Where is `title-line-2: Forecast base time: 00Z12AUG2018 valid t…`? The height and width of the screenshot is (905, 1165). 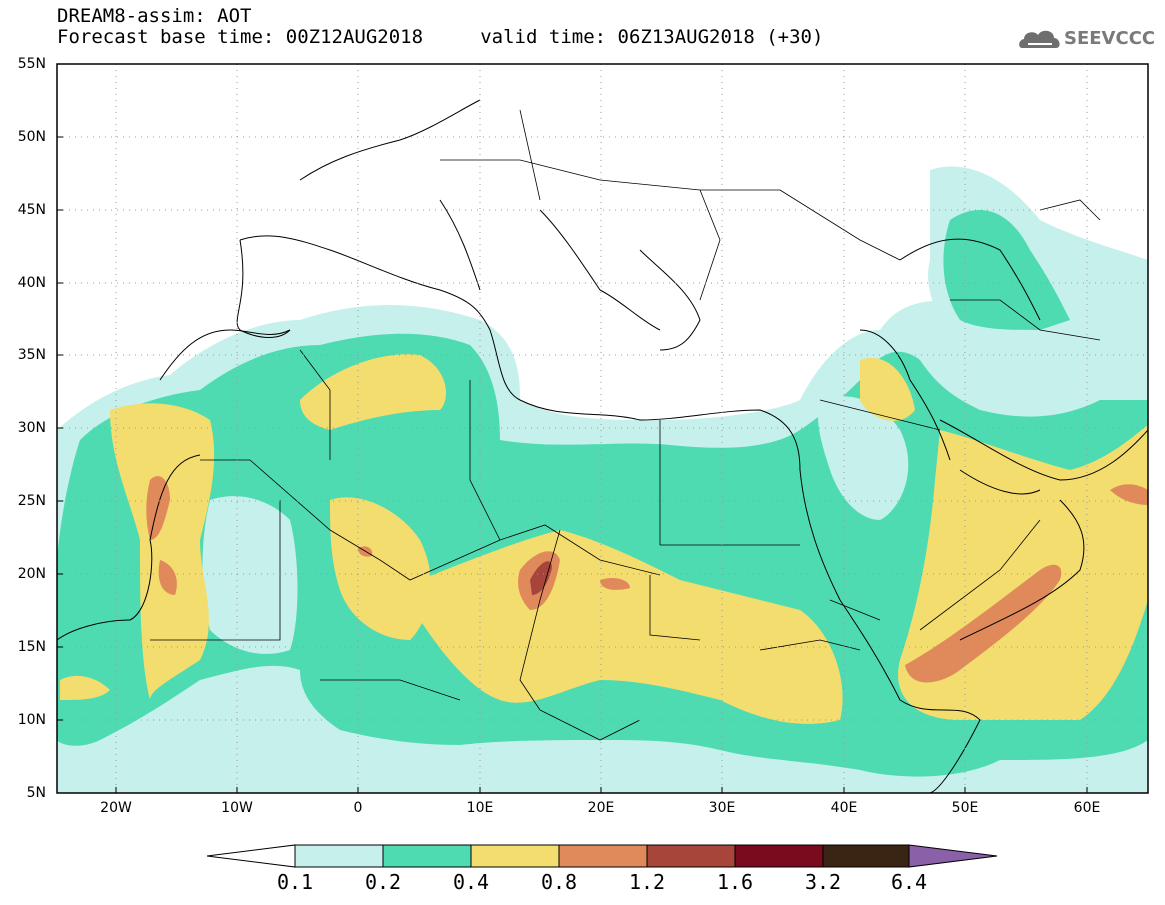
title-line-2: Forecast base time: 00Z12AUG2018 valid t… is located at coordinates (440, 37).